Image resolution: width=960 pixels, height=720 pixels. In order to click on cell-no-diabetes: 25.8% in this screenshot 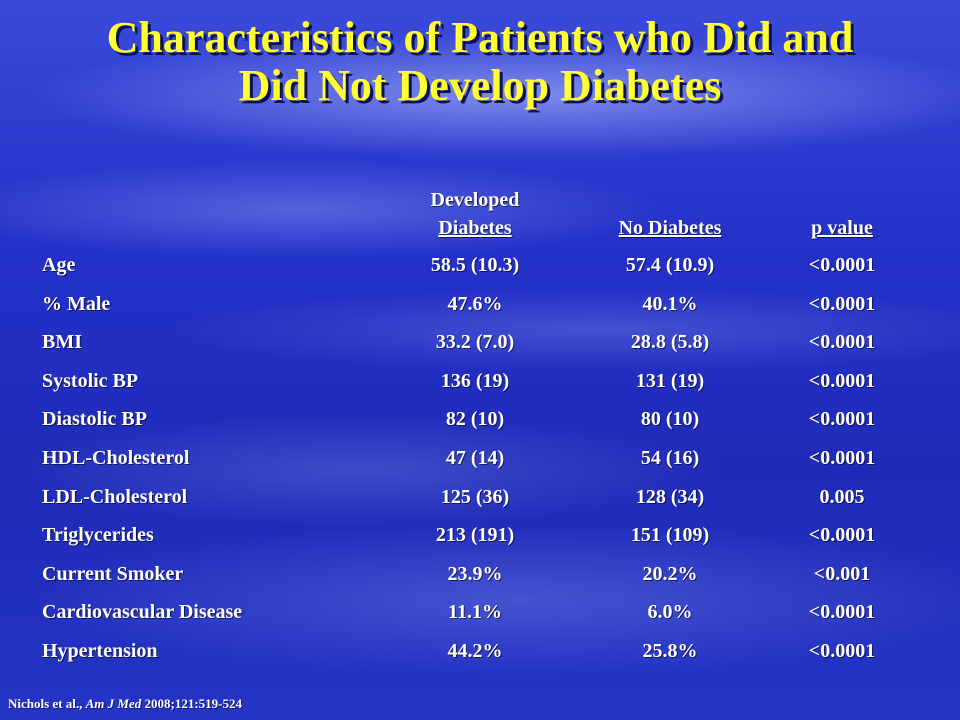, I will do `click(670, 651)`.